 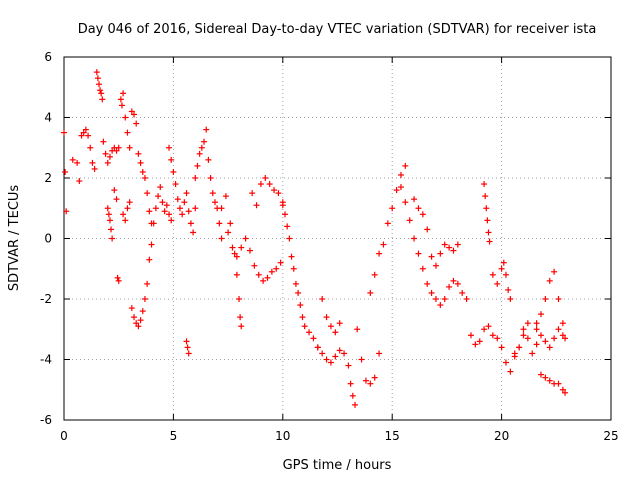 What do you see at coordinates (48, 178) in the screenshot?
I see `y-tick-label: 2` at bounding box center [48, 178].